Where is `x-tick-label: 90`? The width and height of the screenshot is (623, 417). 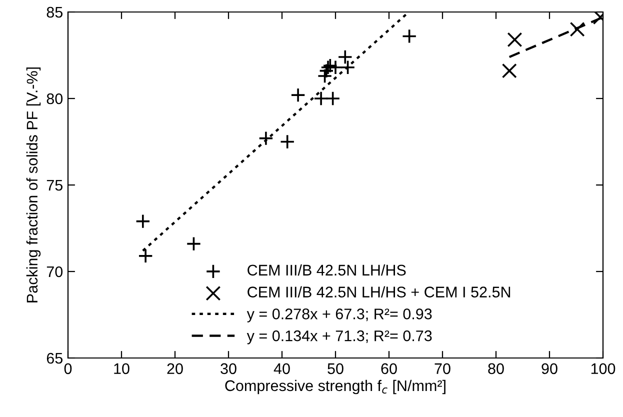 x-tick-label: 90 is located at coordinates (550, 368).